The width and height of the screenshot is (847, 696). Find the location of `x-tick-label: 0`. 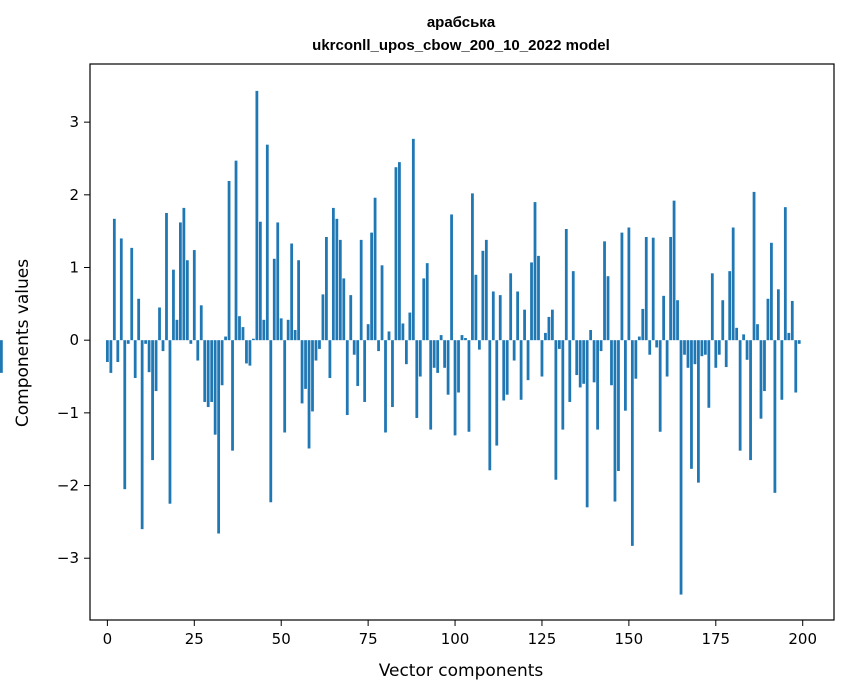

x-tick-label: 0 is located at coordinates (108, 639).